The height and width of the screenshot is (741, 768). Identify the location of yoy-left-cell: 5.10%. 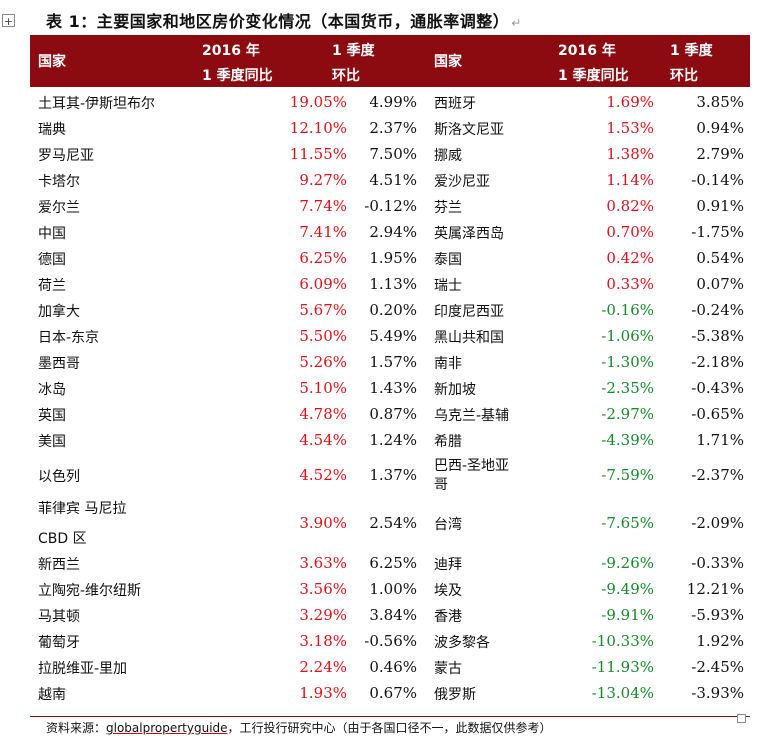
(323, 388).